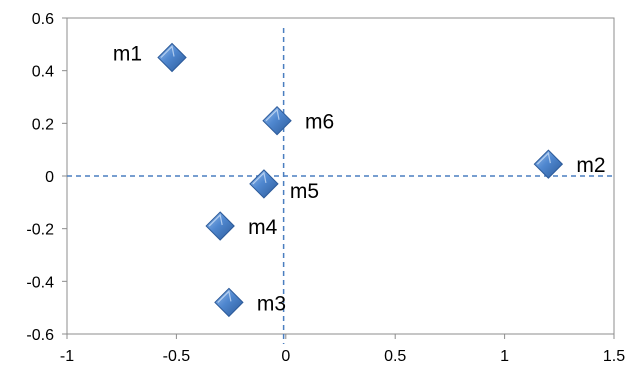  Describe the element at coordinates (250, 302) in the screenshot. I see `data-point-m3: m3` at that location.